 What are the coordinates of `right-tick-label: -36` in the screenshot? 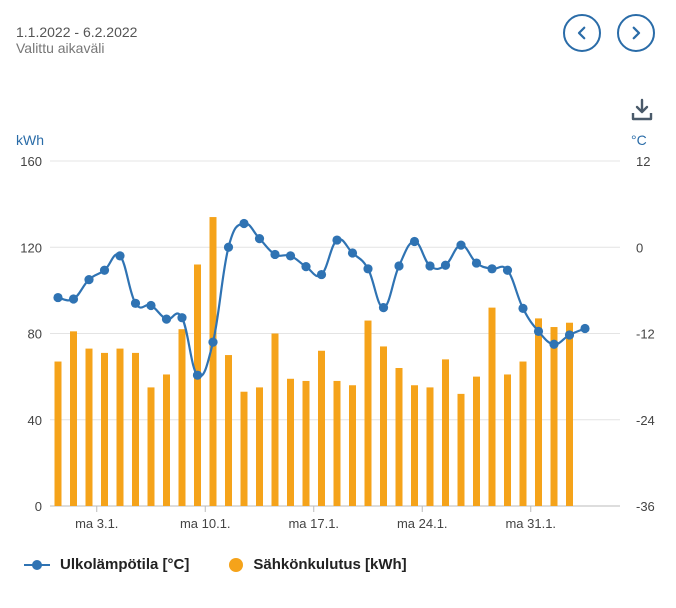 It's located at (645, 506).